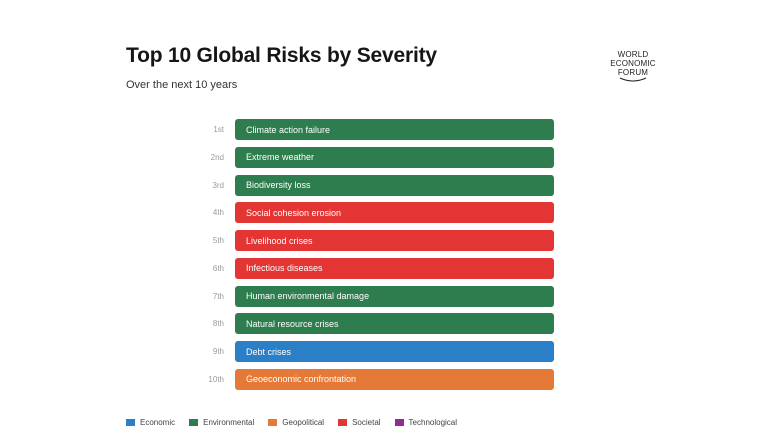 This screenshot has height=445, width=768. I want to click on rank-label: 7th, so click(218, 296).